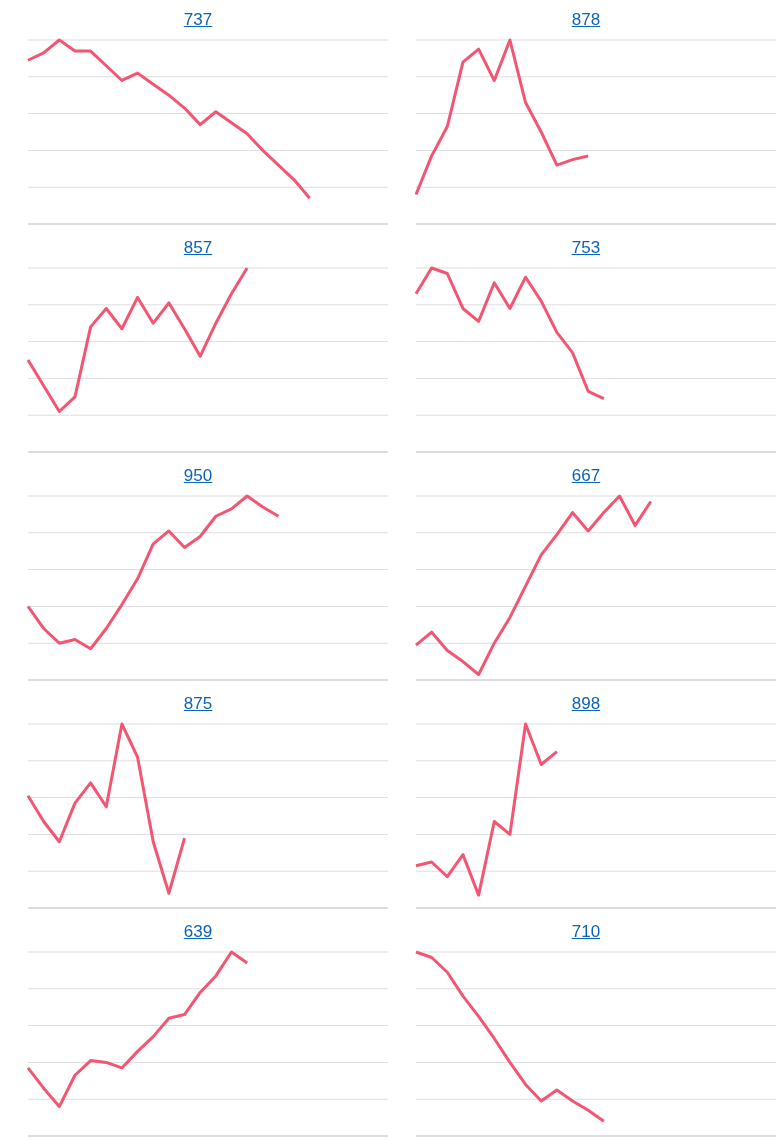  What do you see at coordinates (198, 932) in the screenshot?
I see `chart-title: 639` at bounding box center [198, 932].